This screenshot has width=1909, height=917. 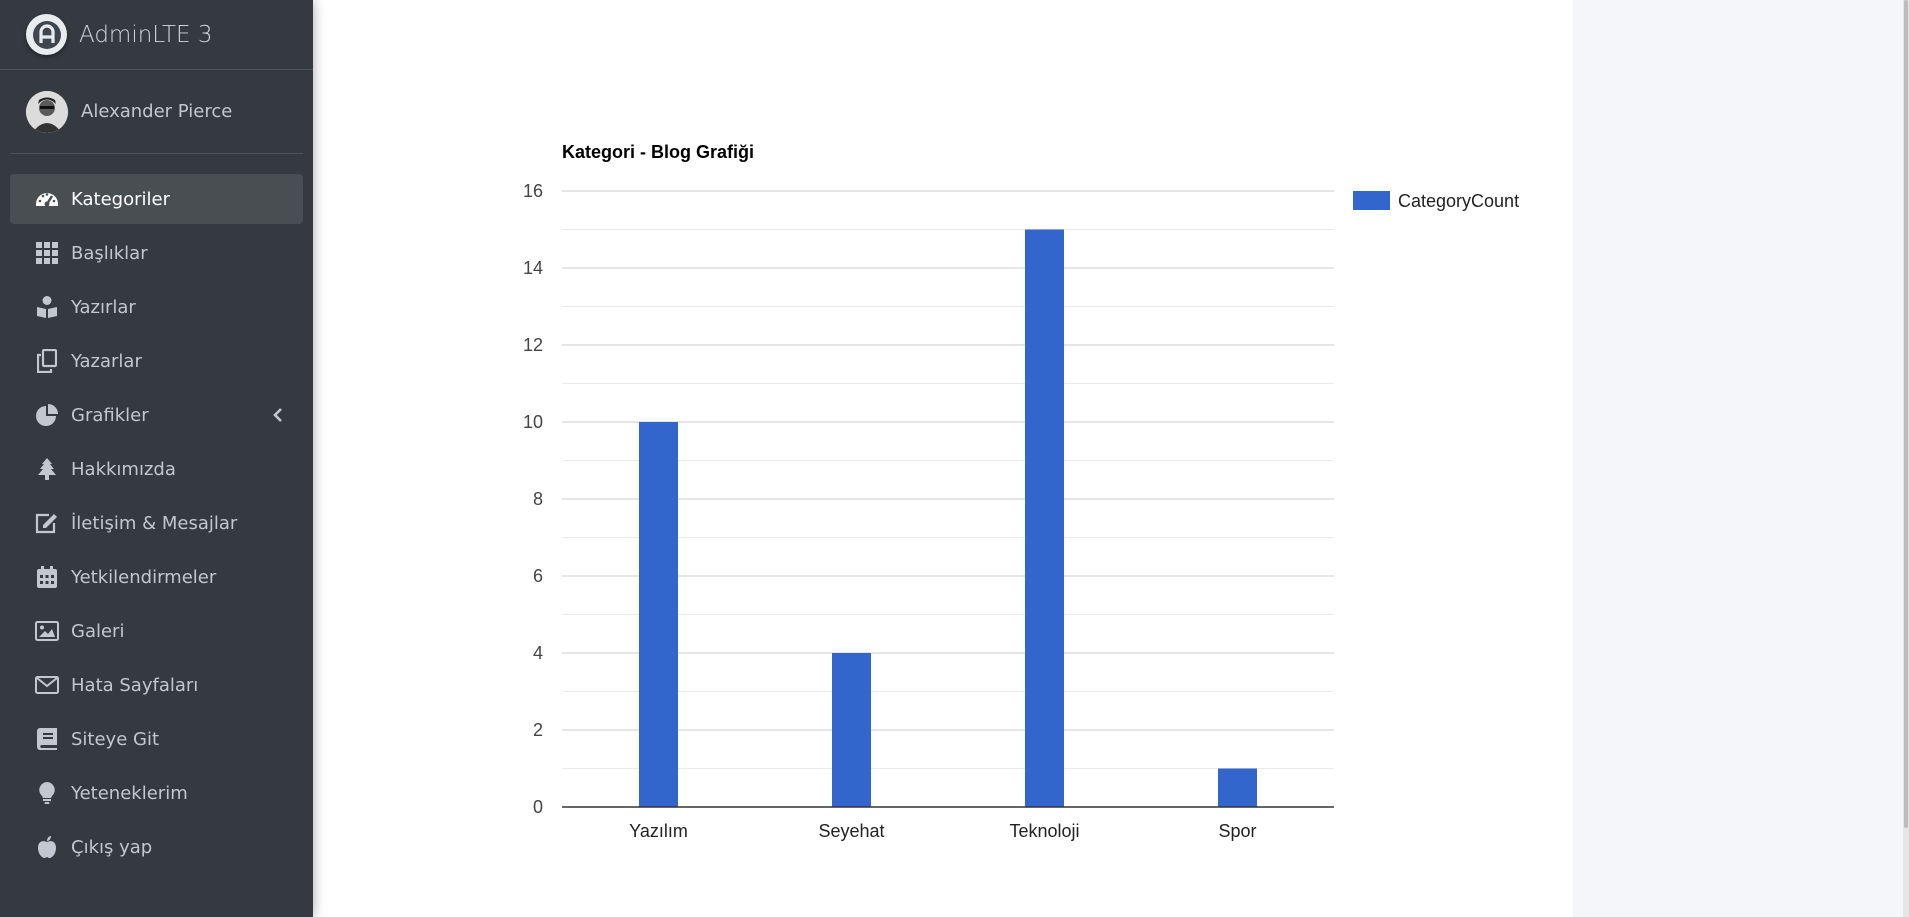 What do you see at coordinates (658, 152) in the screenshot?
I see `chart-title: Kategori - Blog Grafiği` at bounding box center [658, 152].